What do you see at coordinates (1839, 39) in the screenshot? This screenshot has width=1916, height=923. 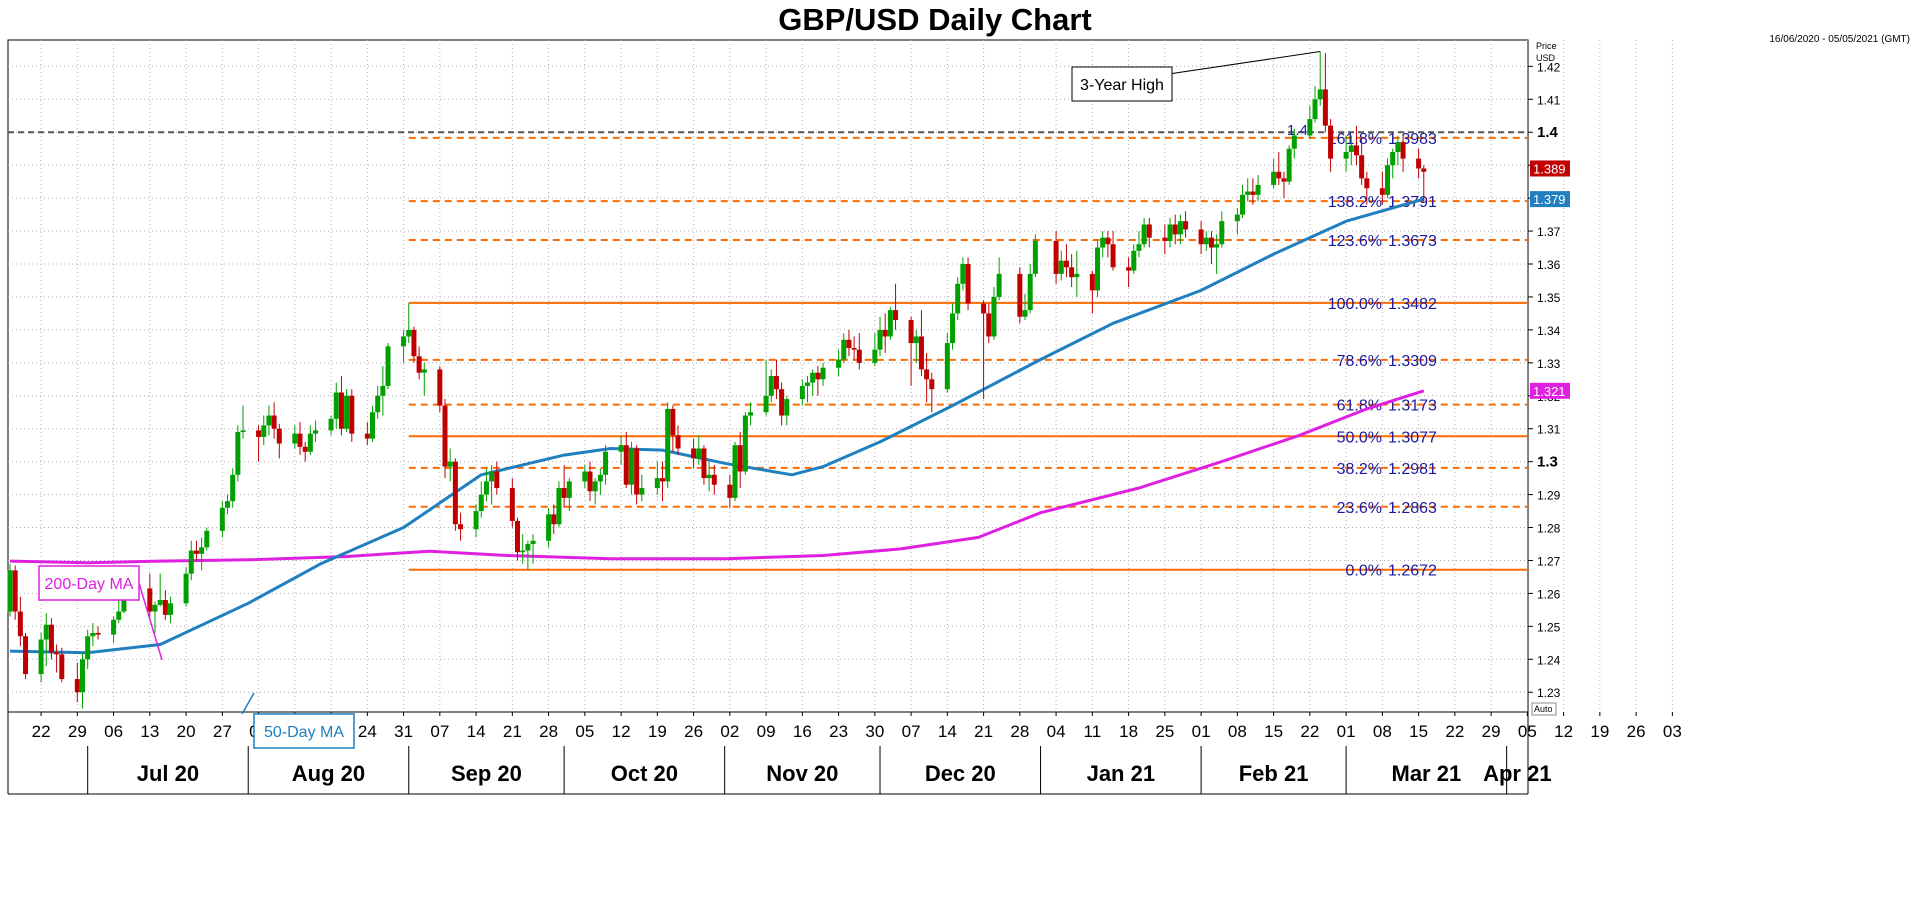 I see `date-range: 16/06/2020 - 05/05/2021 (GMT)` at bounding box center [1839, 39].